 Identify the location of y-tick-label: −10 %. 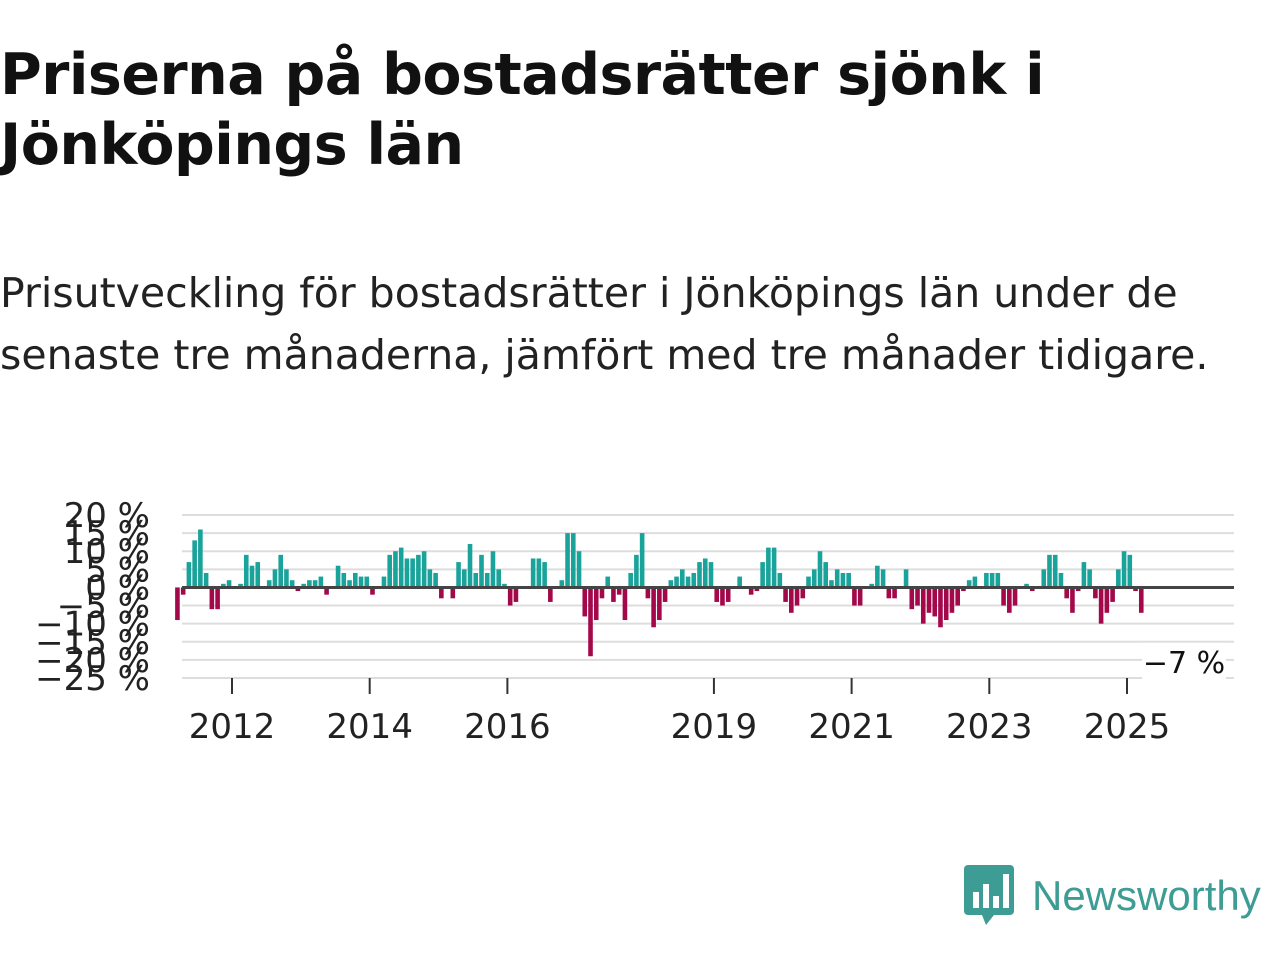
(92, 625).